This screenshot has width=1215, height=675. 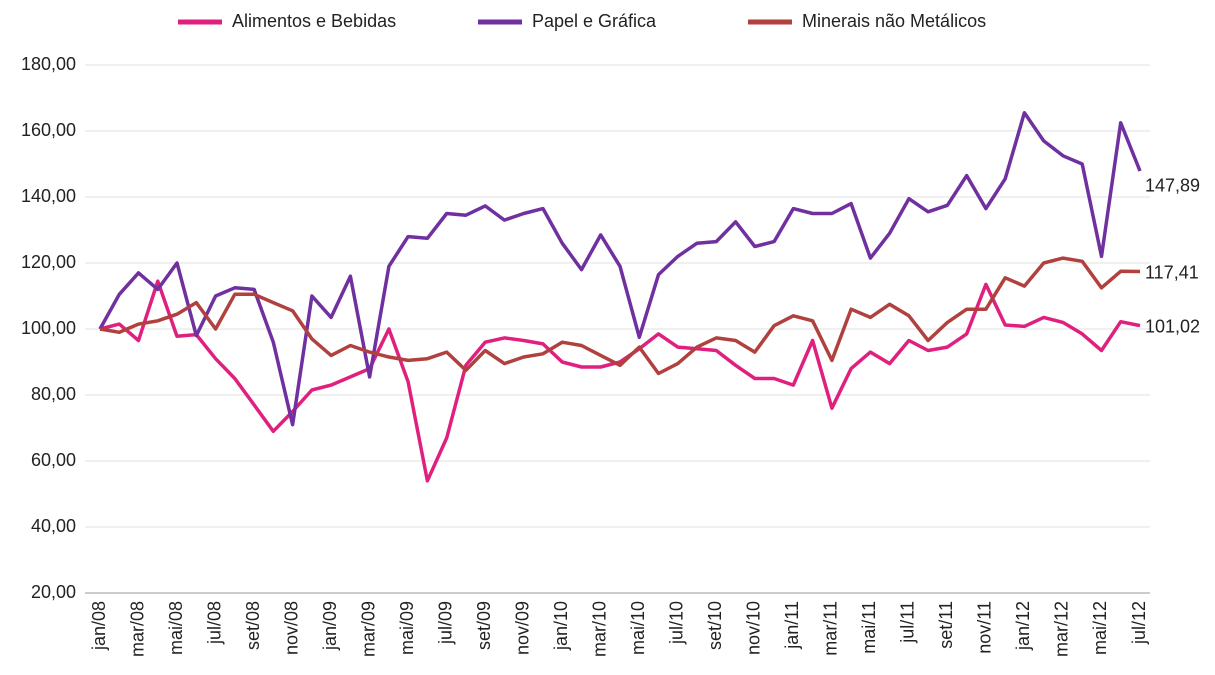 What do you see at coordinates (253, 625) in the screenshot?
I see `x-tick-label: set/08` at bounding box center [253, 625].